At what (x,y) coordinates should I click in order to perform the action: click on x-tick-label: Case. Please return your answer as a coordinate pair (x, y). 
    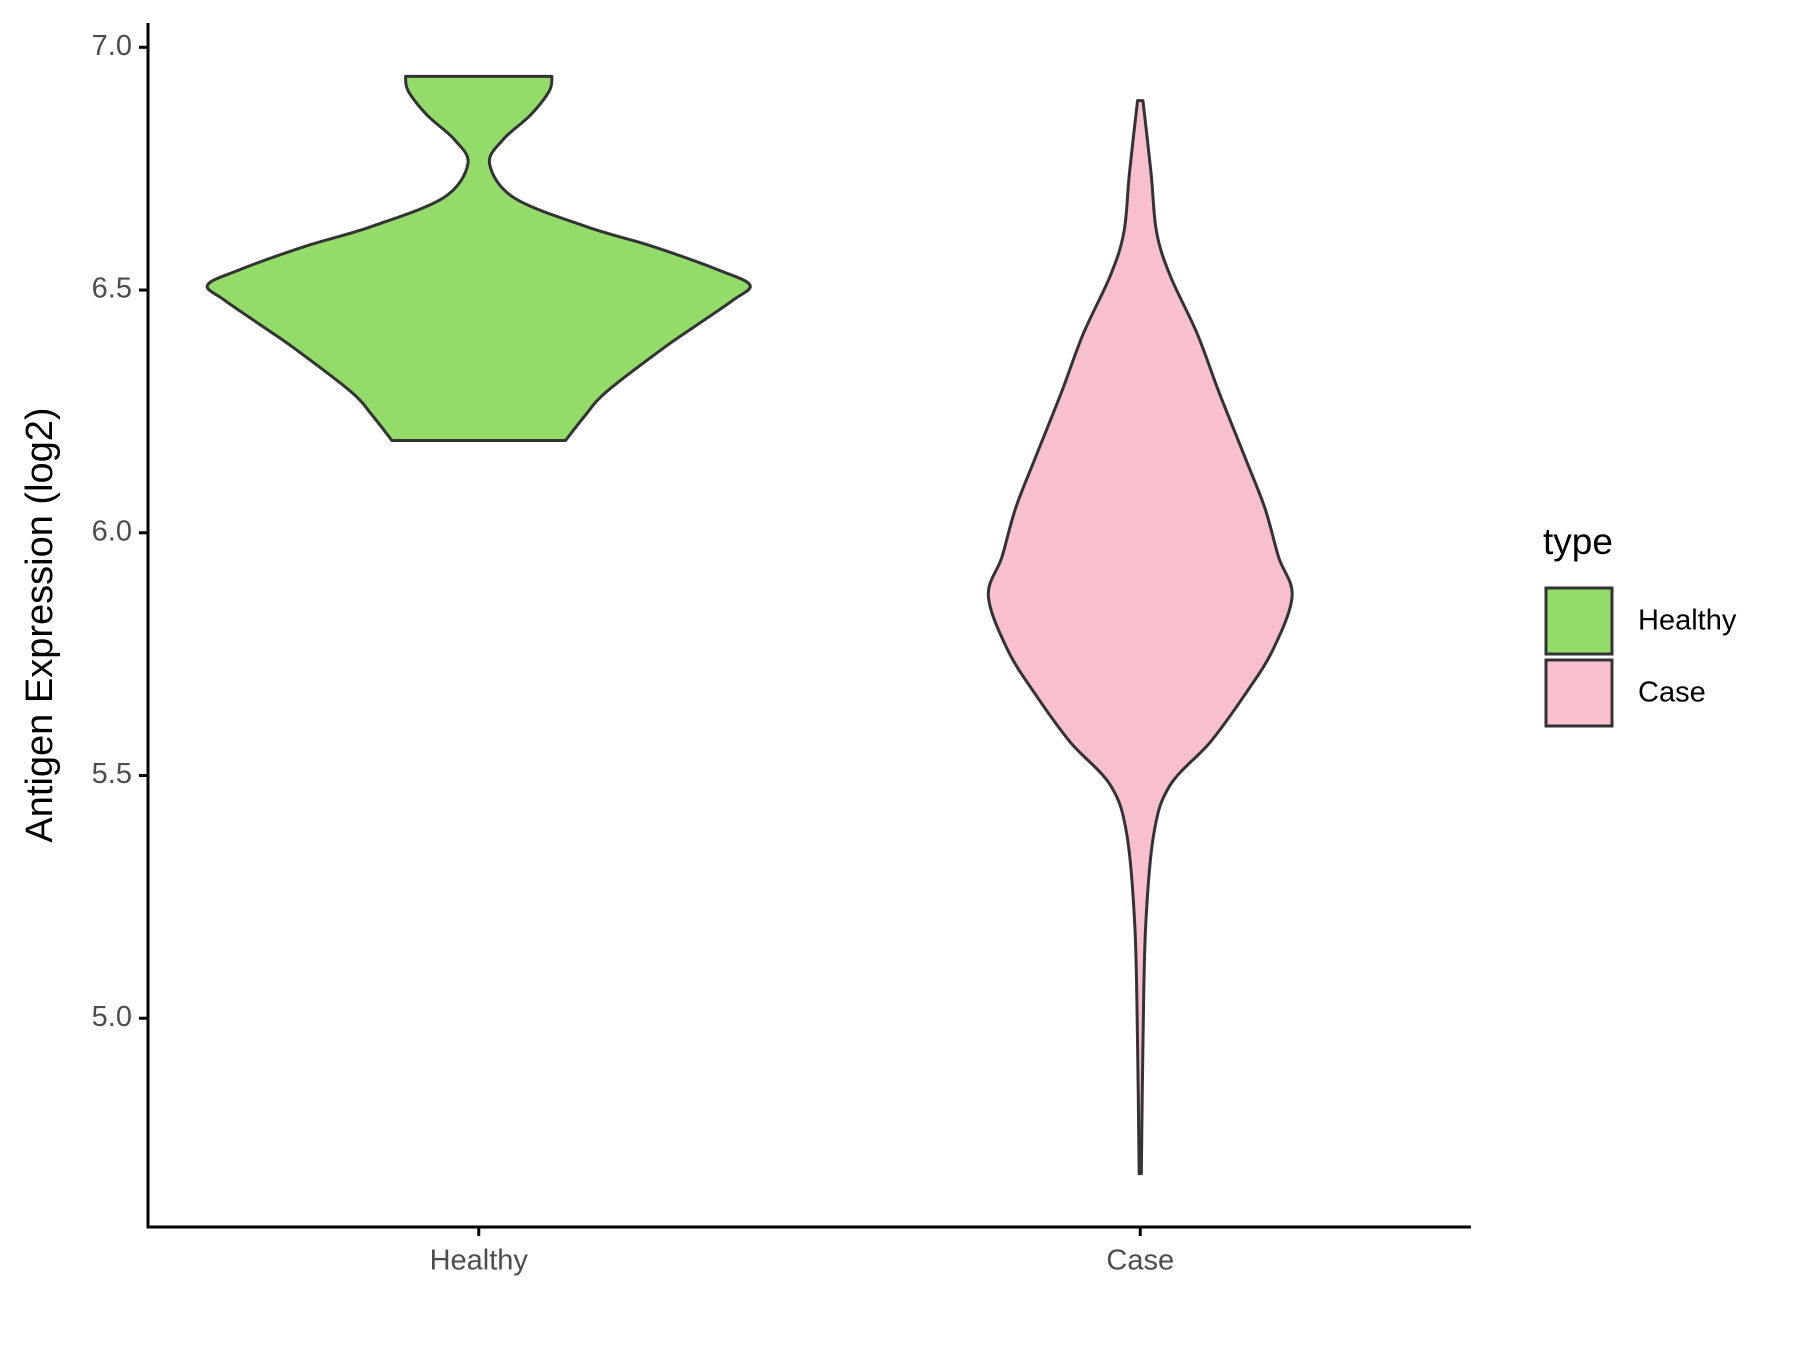
    Looking at the image, I should click on (1140, 1261).